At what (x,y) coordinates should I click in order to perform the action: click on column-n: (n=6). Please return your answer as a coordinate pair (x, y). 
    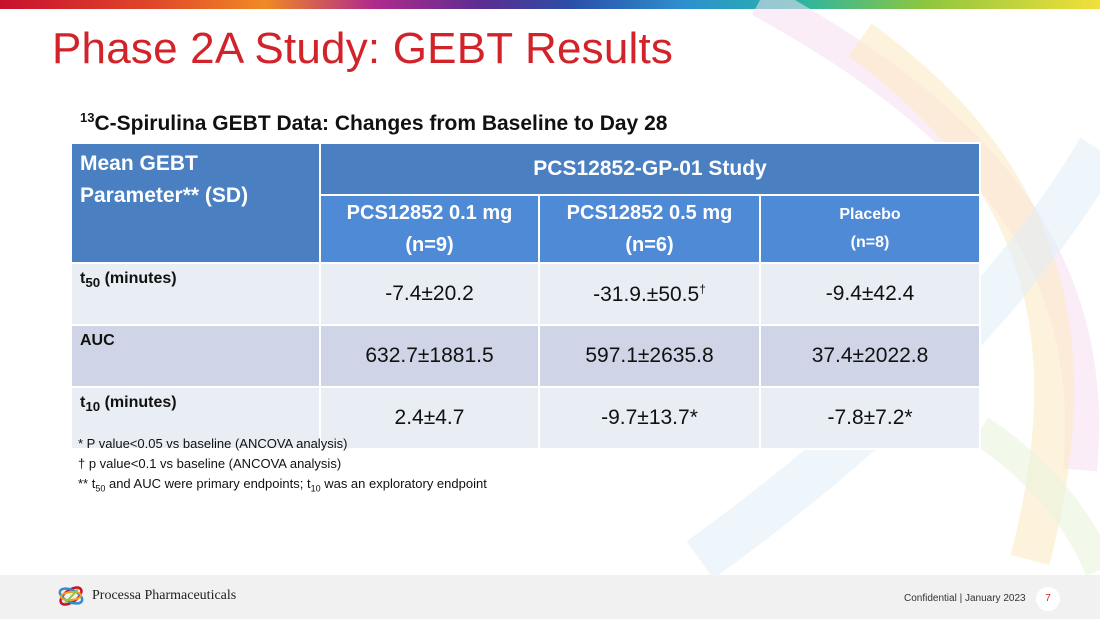
    Looking at the image, I should click on (649, 245).